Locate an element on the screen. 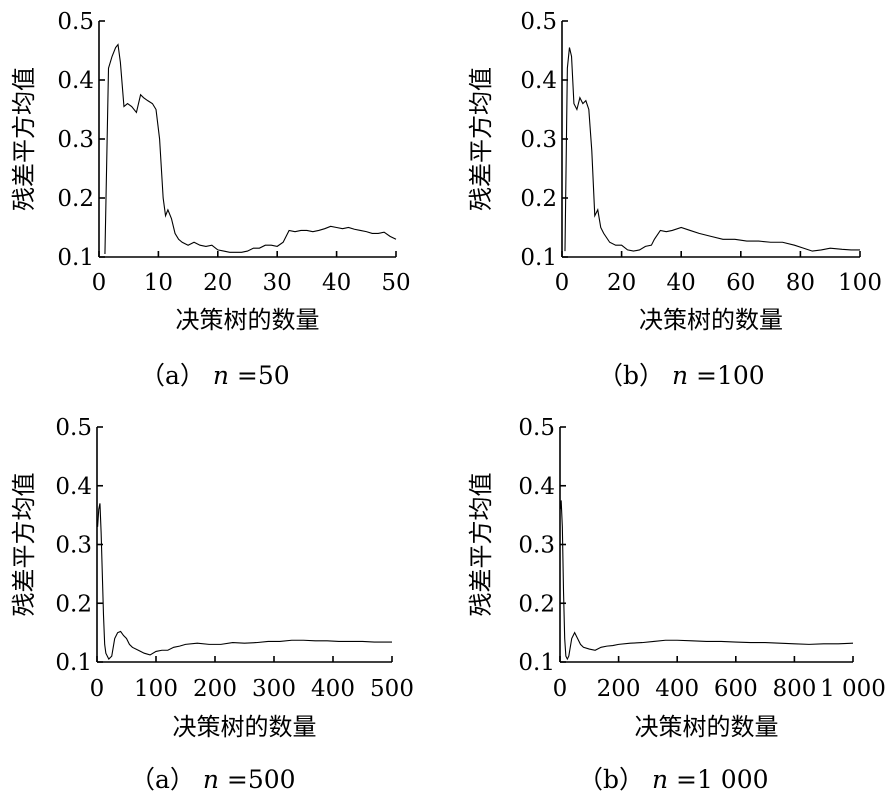 The width and height of the screenshot is (896, 800). panel-caption: （a） n =500 is located at coordinates (213, 779).